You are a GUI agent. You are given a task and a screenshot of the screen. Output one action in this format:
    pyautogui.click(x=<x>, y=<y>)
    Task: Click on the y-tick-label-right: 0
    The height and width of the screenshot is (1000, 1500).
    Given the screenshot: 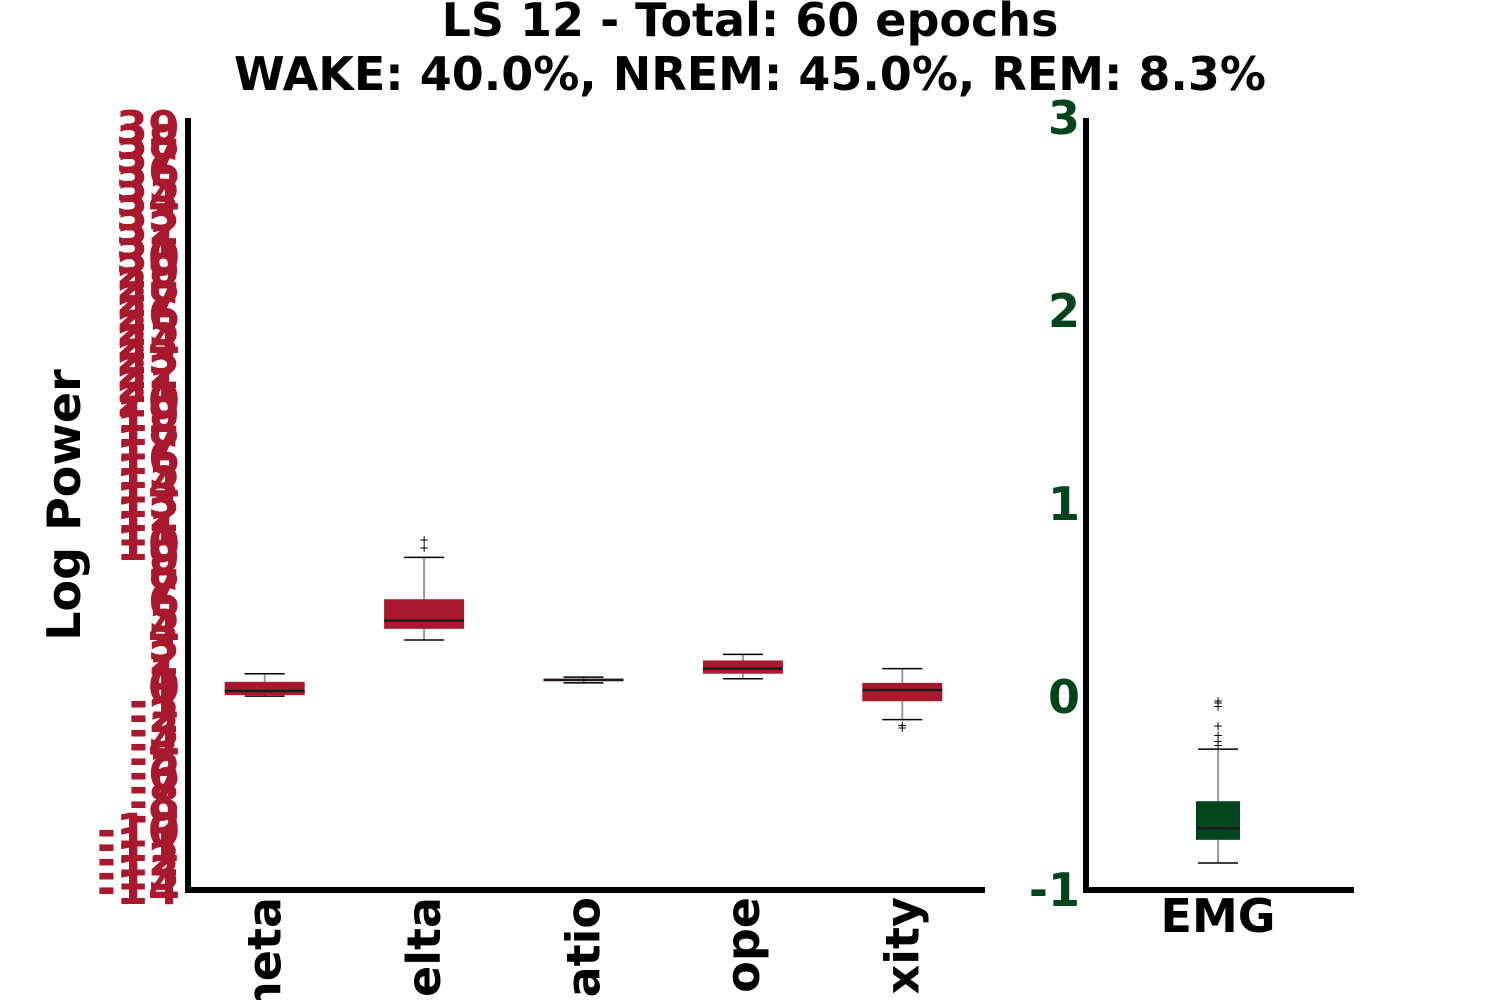 What is the action you would take?
    pyautogui.click(x=1064, y=697)
    